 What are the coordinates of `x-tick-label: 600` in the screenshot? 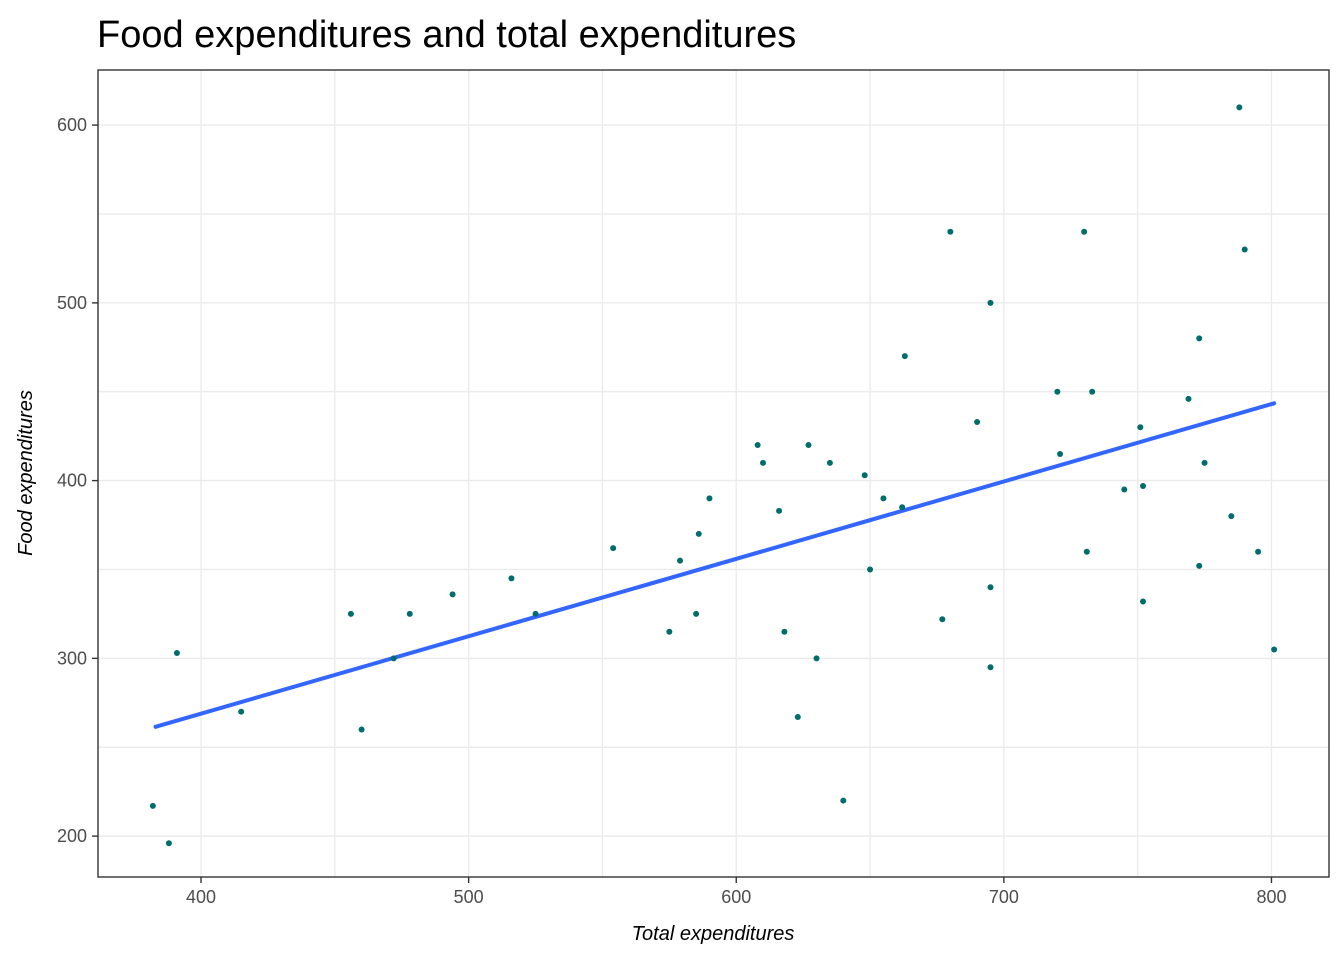 It's located at (736, 897).